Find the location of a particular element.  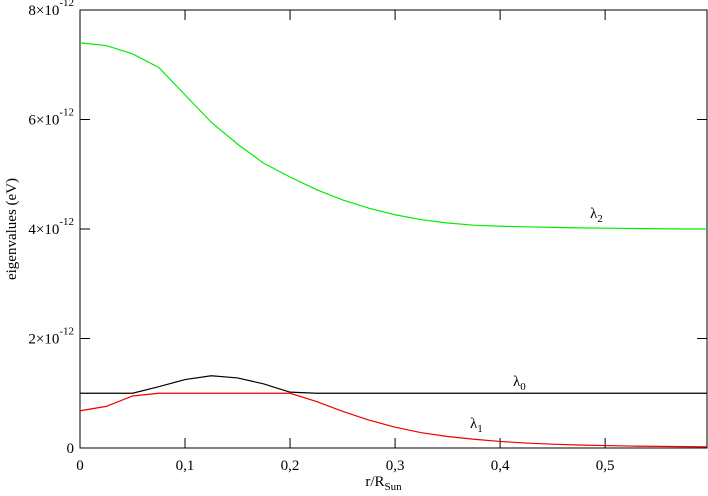

series-label-index: 1 is located at coordinates (480, 429).